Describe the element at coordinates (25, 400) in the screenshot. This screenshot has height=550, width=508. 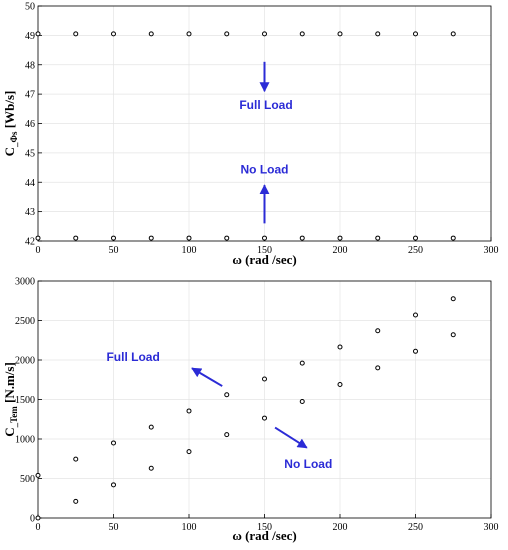
I see `y-tick-label: 1500` at that location.